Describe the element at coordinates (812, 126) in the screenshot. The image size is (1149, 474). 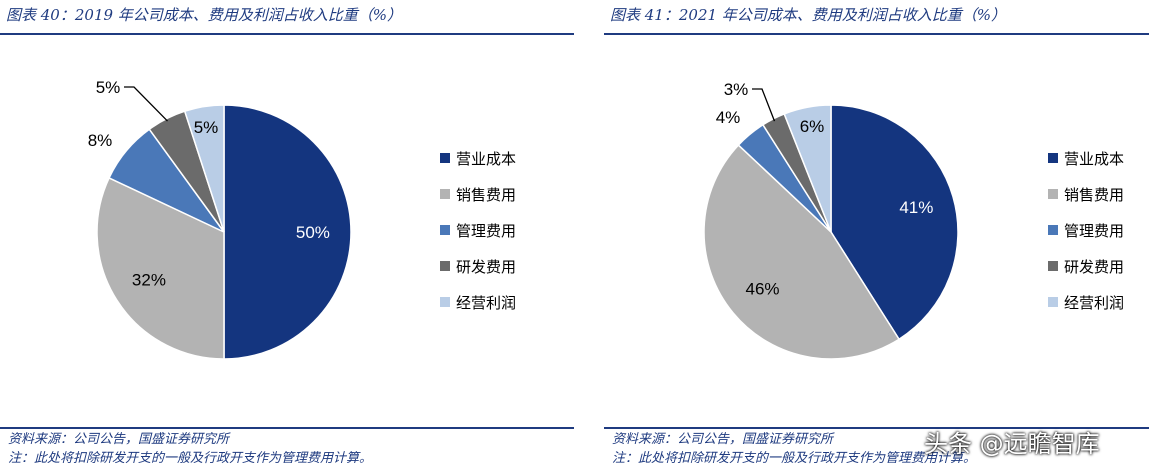
I see `slice-label: 6%` at that location.